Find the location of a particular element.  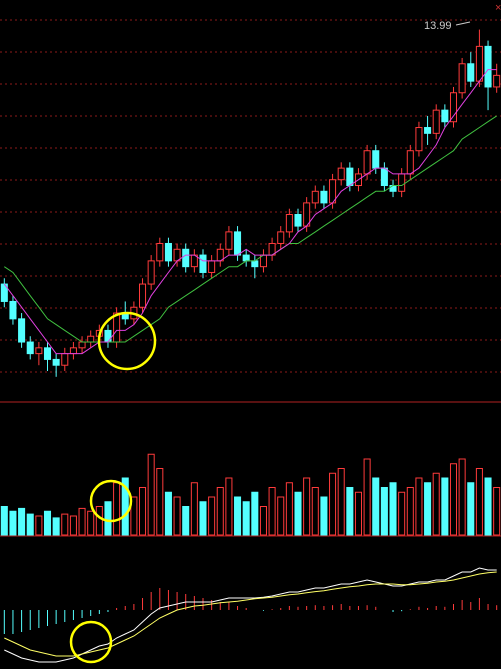

close-icon: × is located at coordinates (498, 8).